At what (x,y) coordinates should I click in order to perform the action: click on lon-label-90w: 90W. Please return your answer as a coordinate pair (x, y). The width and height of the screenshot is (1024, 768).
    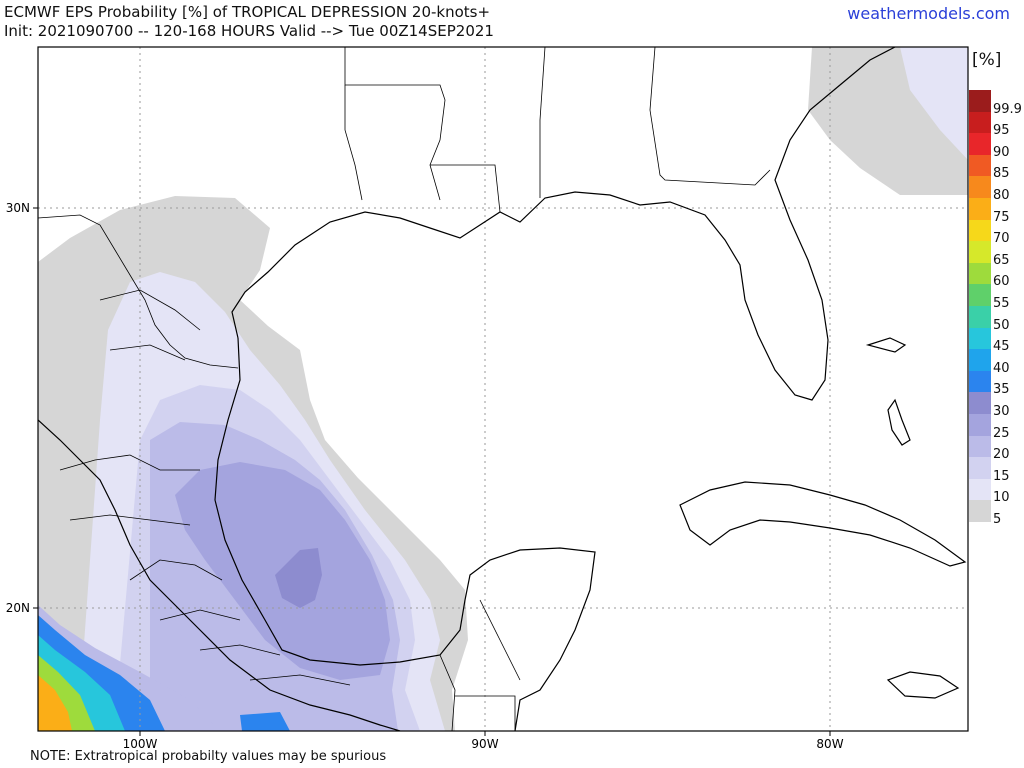
    Looking at the image, I should click on (484, 744).